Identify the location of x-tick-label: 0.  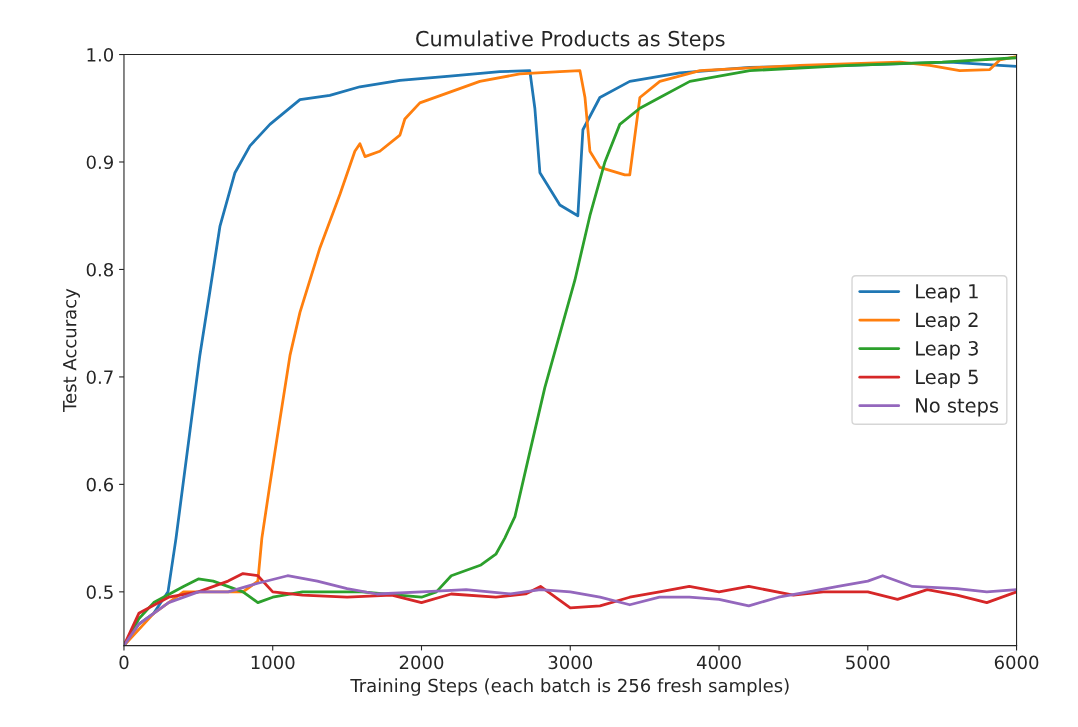
(124, 662).